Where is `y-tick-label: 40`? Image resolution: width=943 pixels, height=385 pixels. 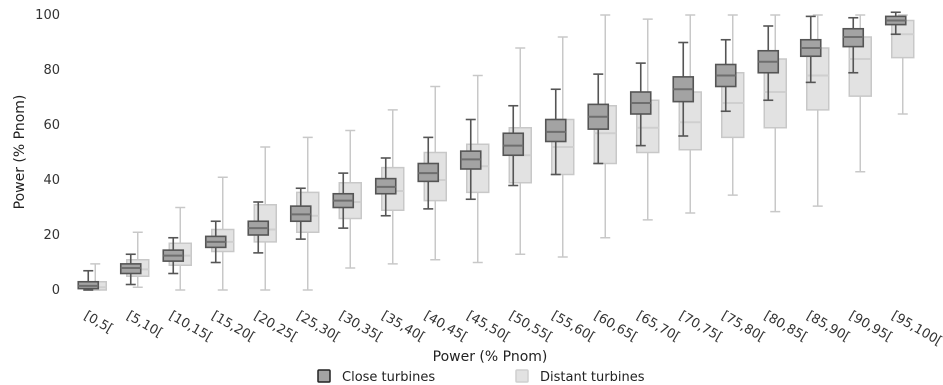
y-tick-label: 40 is located at coordinates (51, 180).